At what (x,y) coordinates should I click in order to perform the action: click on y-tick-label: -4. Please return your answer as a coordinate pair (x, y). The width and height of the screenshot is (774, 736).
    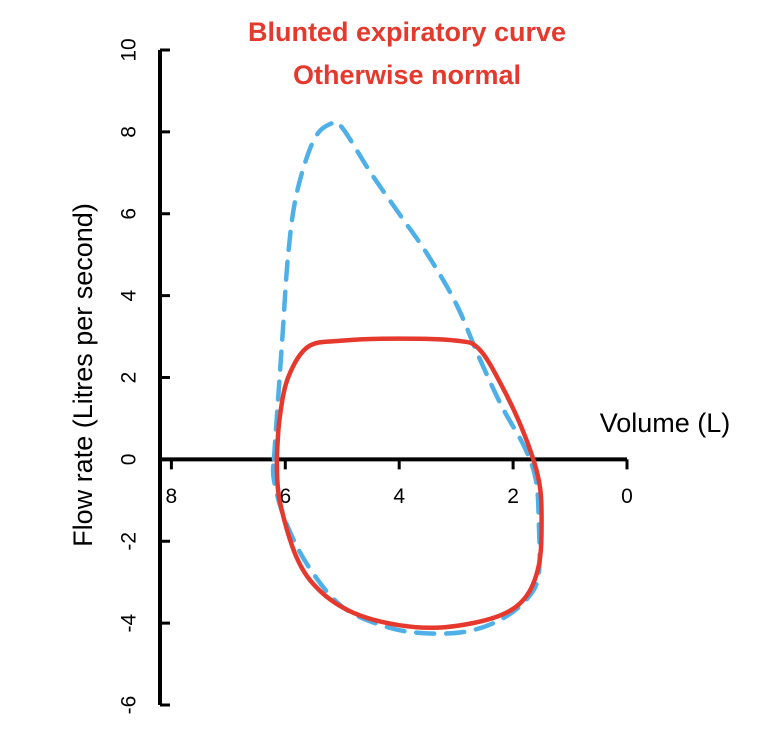
    Looking at the image, I should click on (129, 622).